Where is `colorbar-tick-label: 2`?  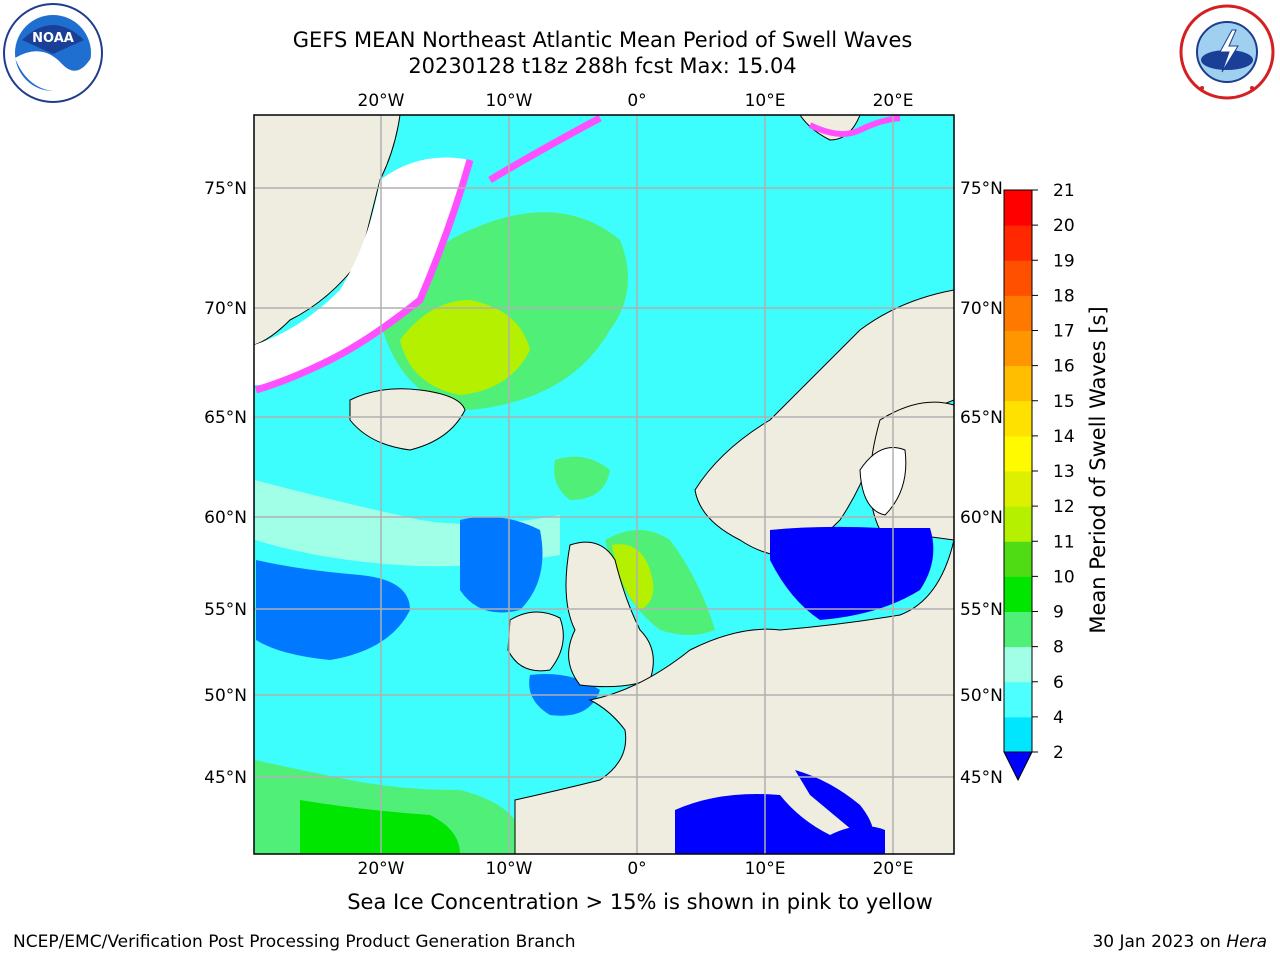 colorbar-tick-label: 2 is located at coordinates (1058, 753).